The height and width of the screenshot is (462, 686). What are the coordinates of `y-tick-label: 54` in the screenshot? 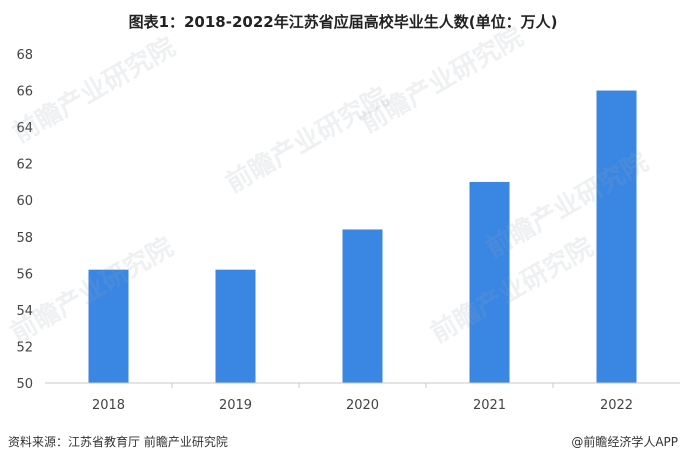 It's located at (24, 311).